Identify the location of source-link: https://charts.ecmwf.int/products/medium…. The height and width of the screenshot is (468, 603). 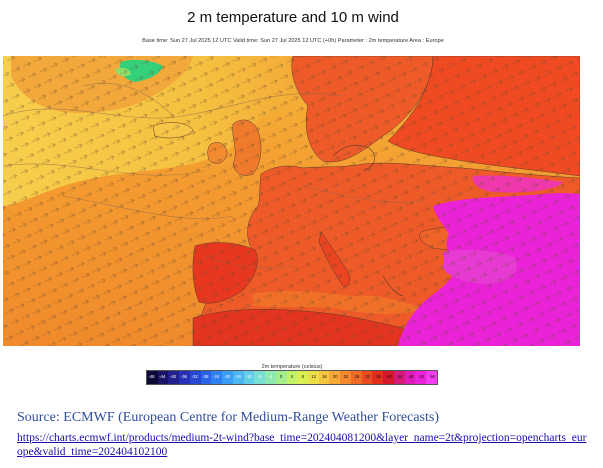
(302, 445).